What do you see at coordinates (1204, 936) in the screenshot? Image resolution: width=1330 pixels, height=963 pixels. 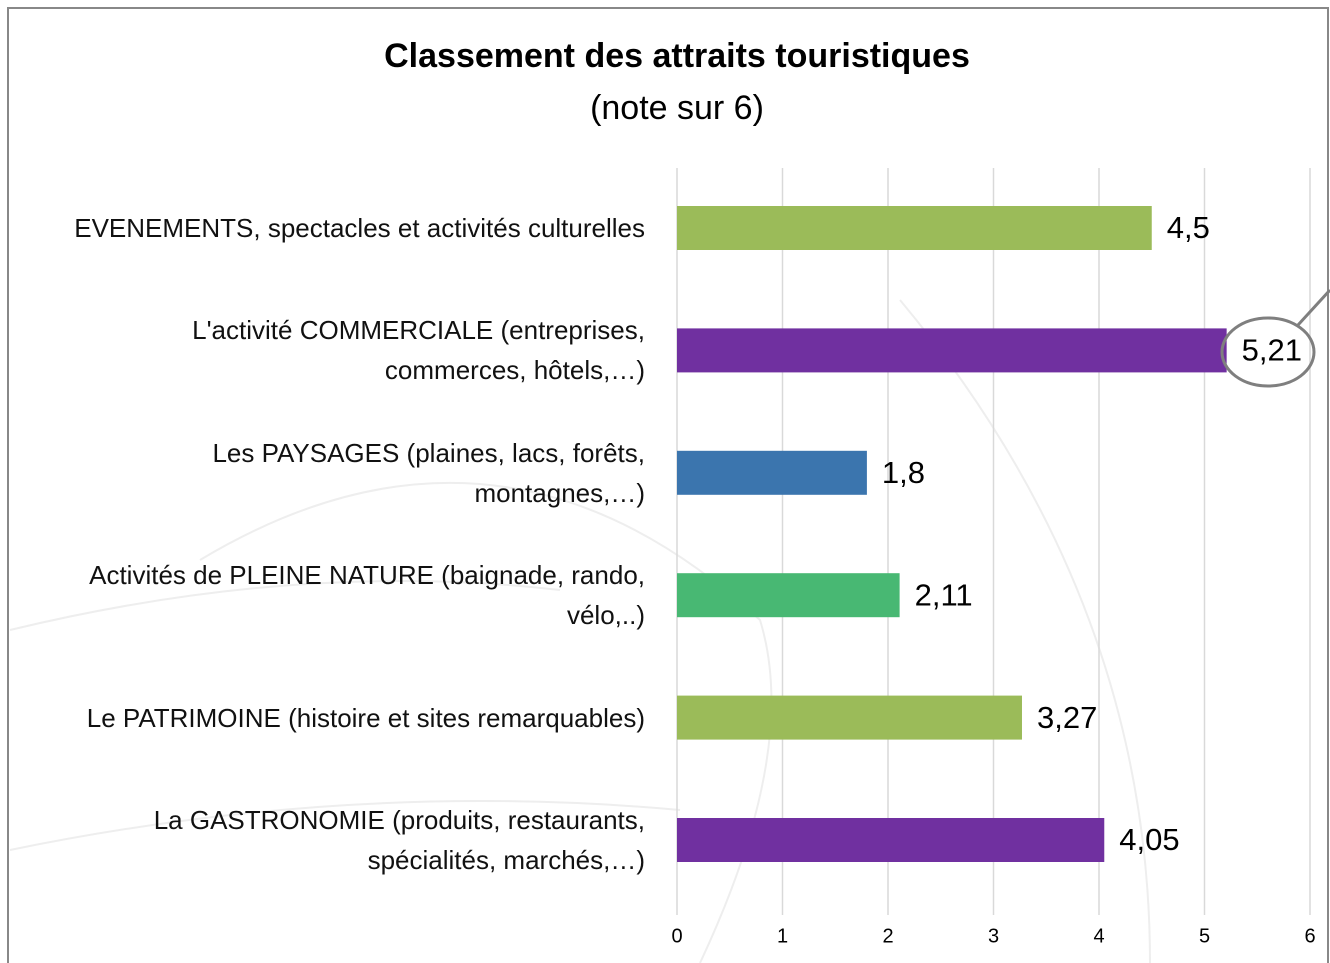 I see `x-tick-label: 5` at bounding box center [1204, 936].